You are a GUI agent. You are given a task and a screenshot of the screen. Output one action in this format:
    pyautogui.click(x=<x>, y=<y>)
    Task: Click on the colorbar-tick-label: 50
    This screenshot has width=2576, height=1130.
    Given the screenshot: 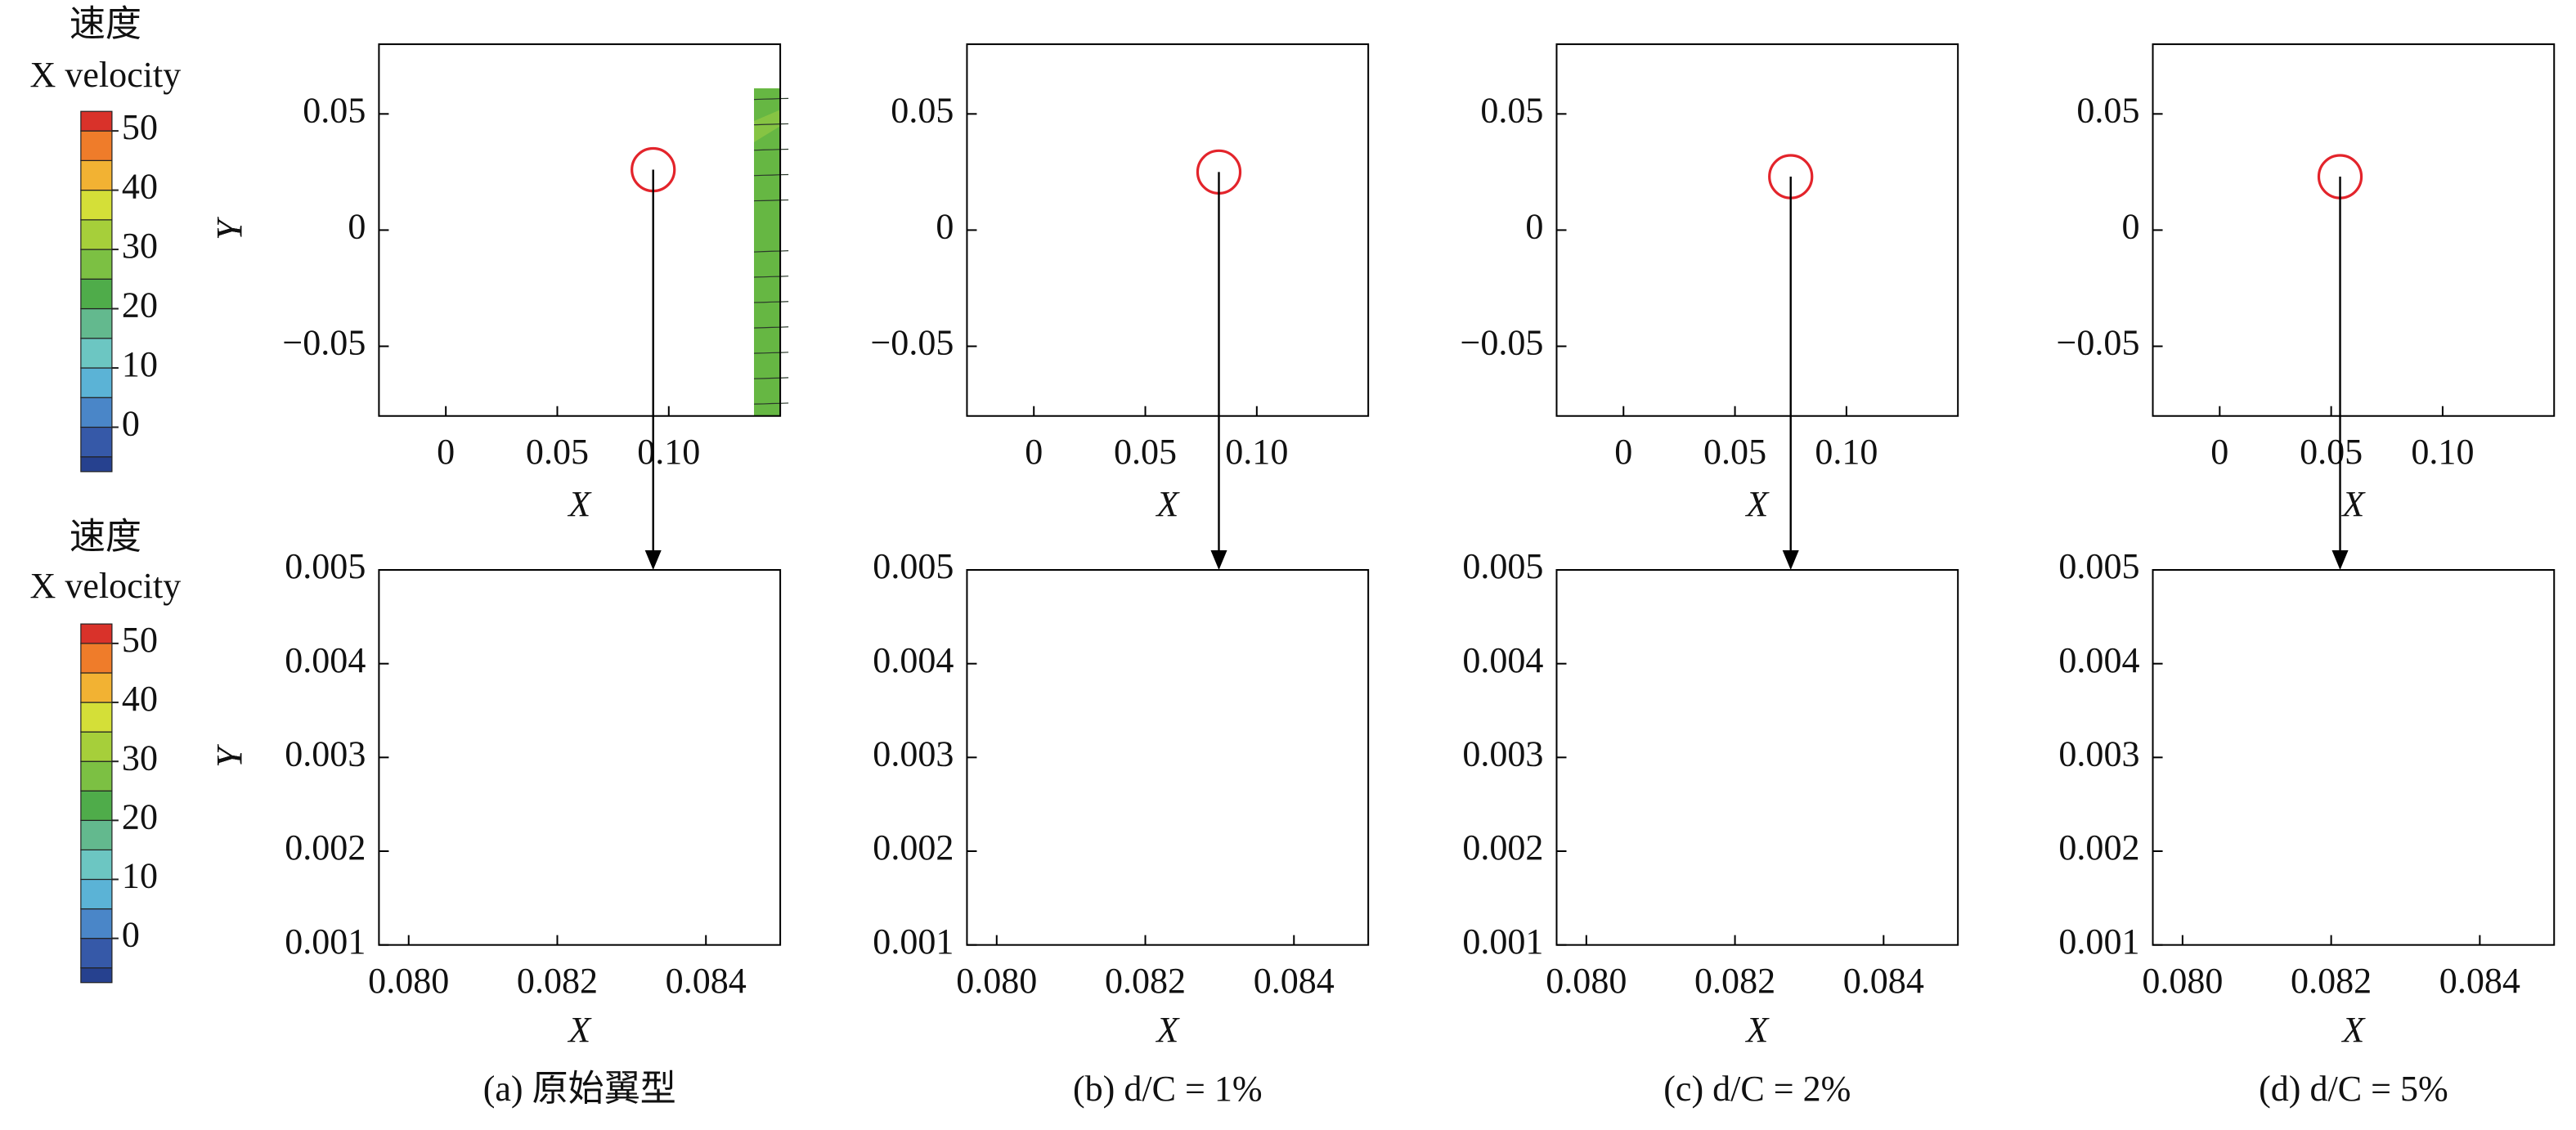 What is the action you would take?
    pyautogui.click(x=140, y=640)
    